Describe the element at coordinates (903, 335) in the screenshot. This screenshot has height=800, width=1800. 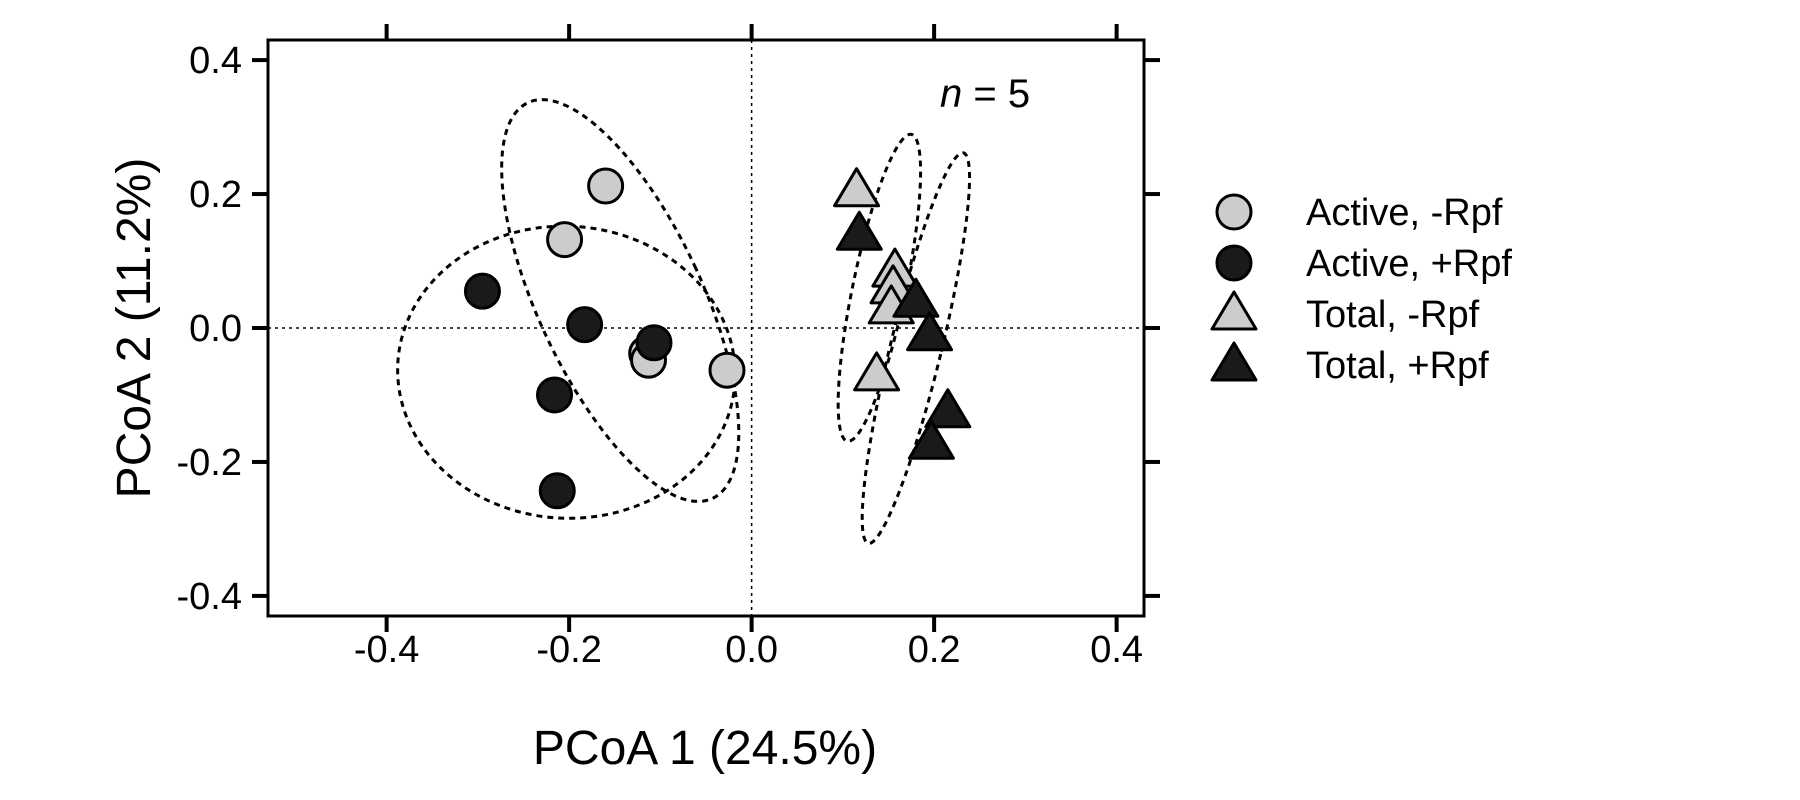
I see `series-total-rpf` at that location.